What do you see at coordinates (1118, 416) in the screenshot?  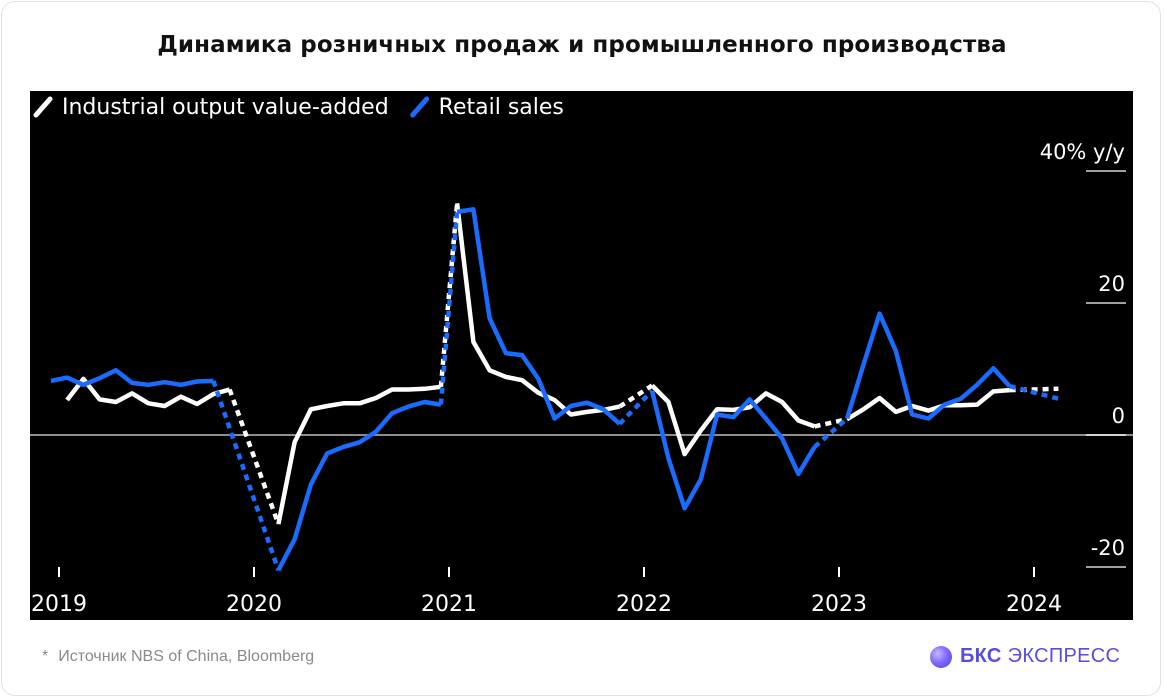 I see `y-tick-label: 0` at bounding box center [1118, 416].